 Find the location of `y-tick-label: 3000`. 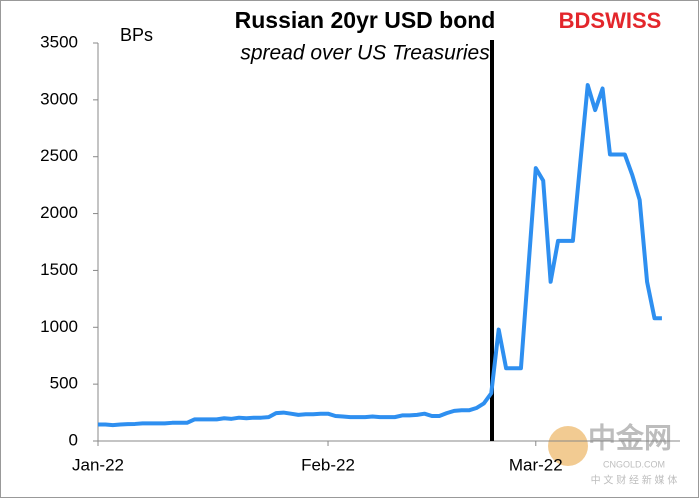

y-tick-label: 3000 is located at coordinates (59, 98).